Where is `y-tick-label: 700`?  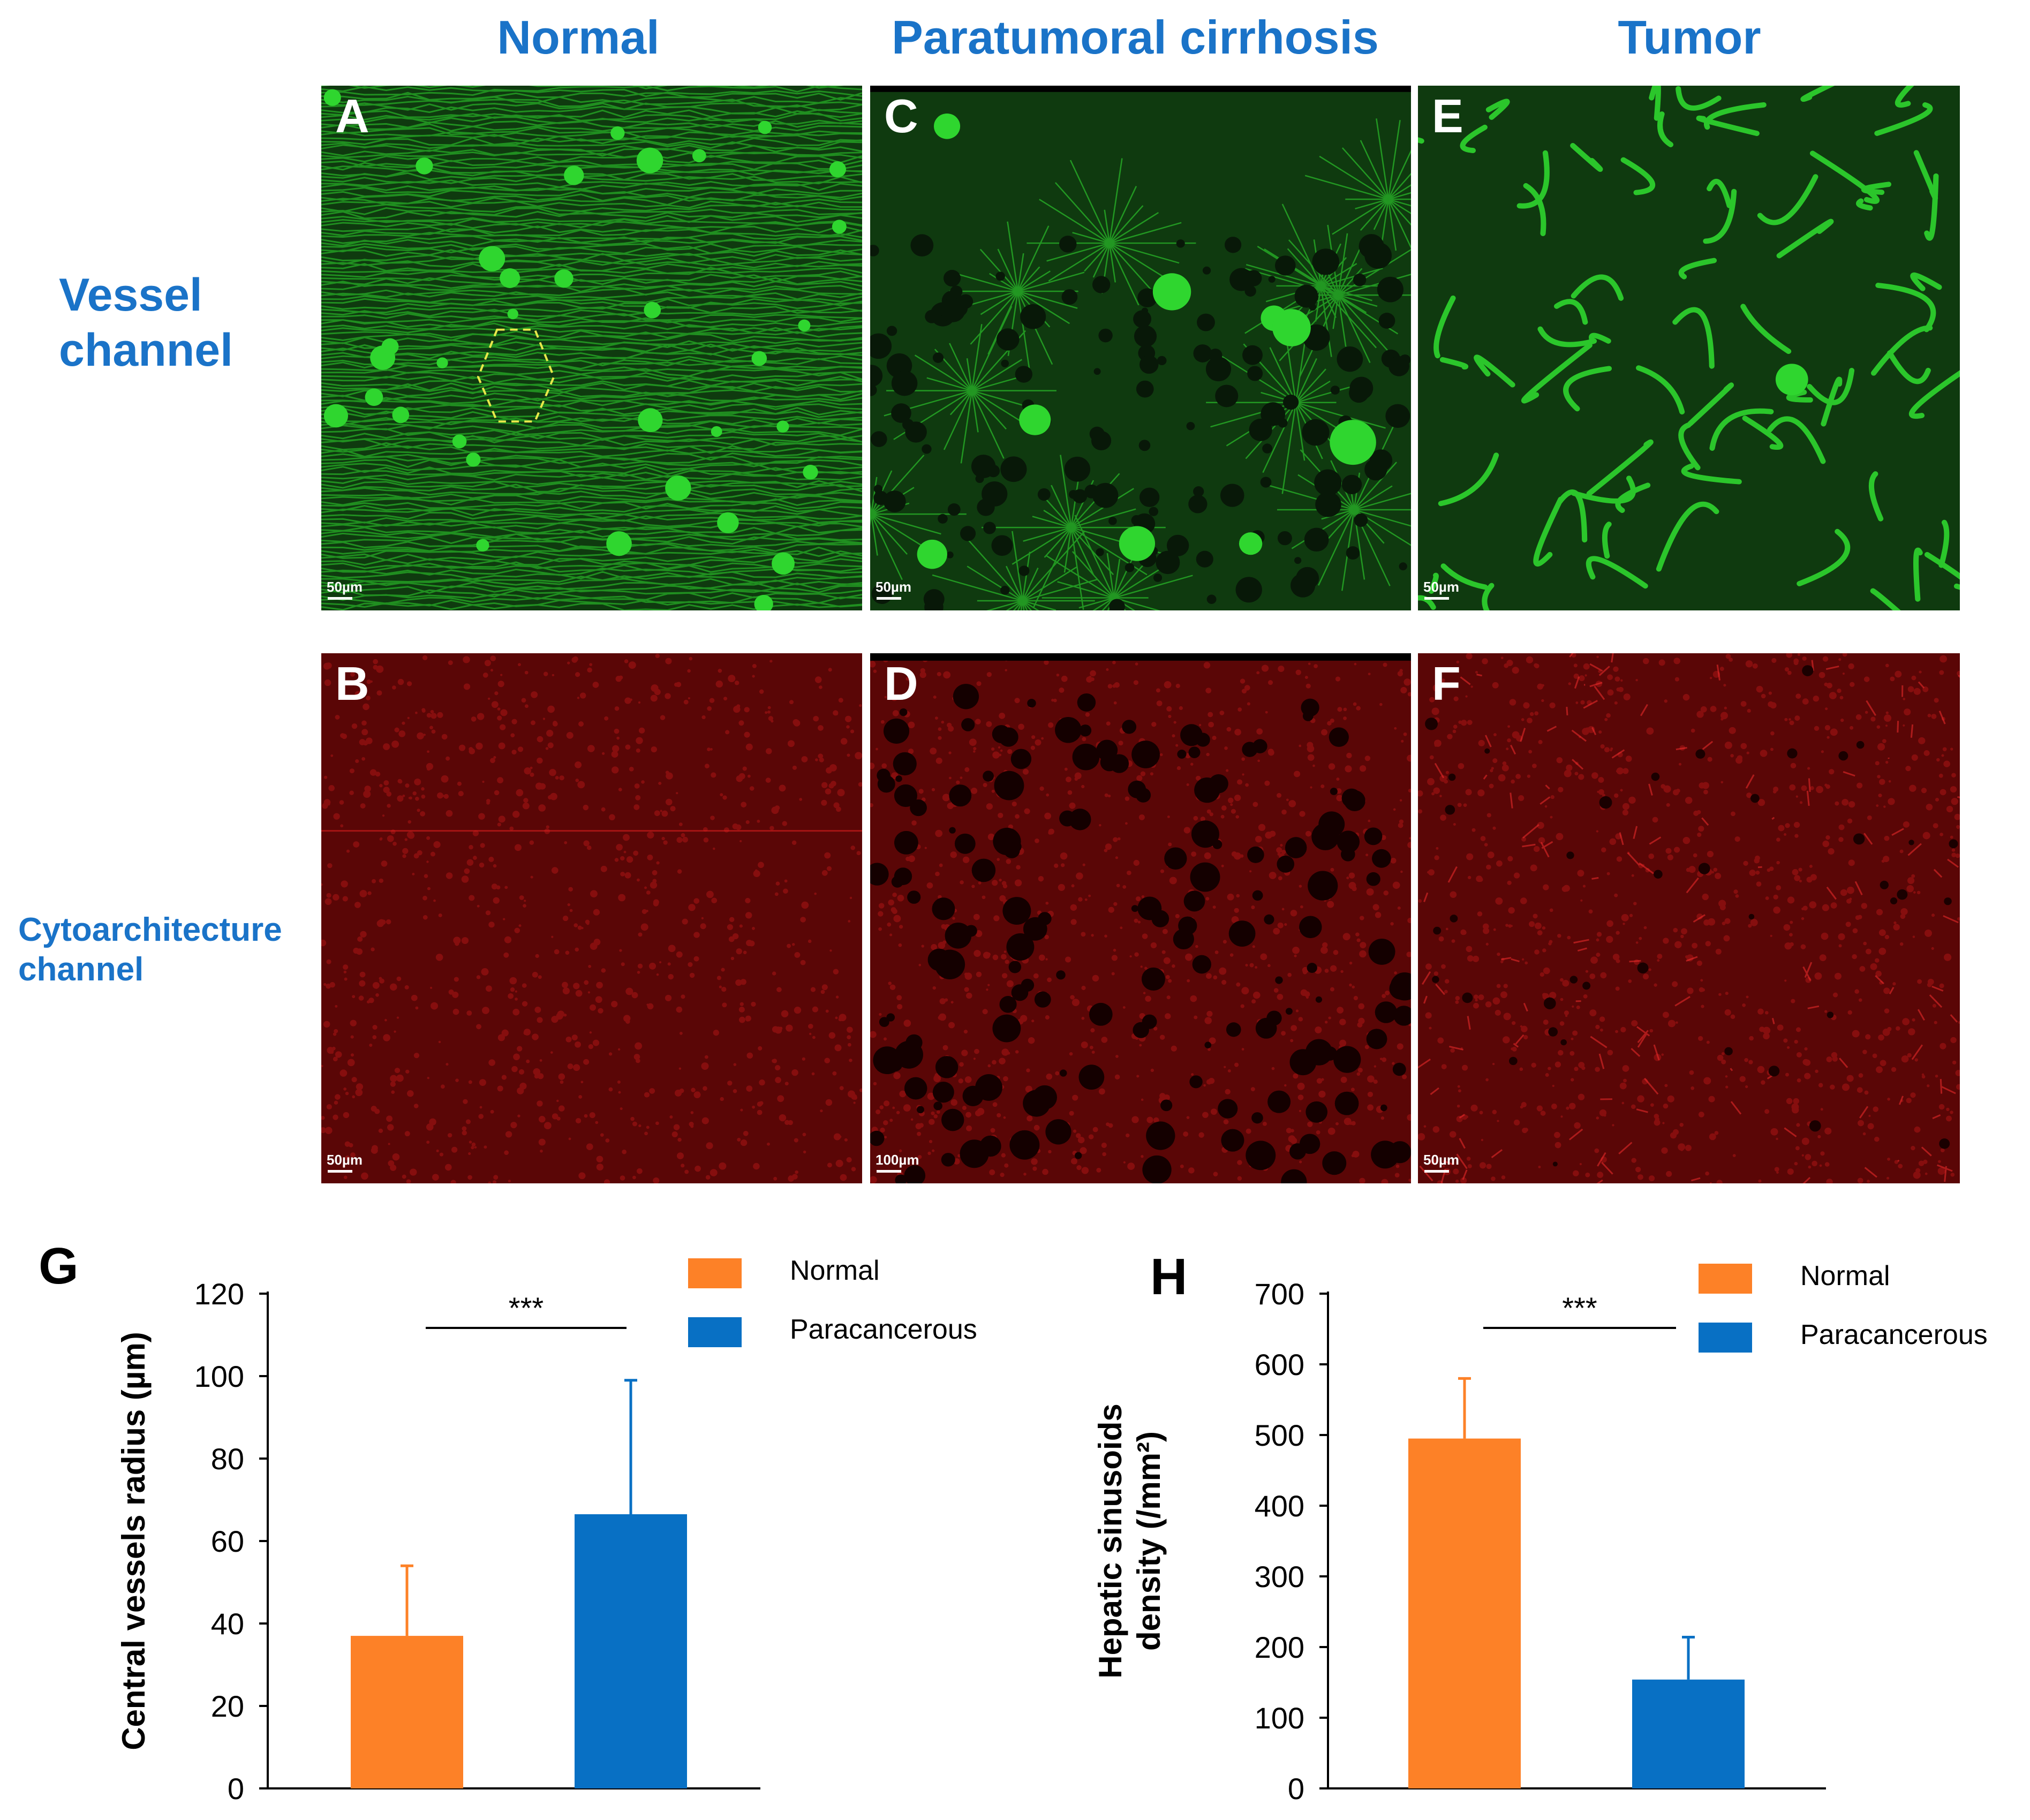 y-tick-label: 700 is located at coordinates (1279, 1294).